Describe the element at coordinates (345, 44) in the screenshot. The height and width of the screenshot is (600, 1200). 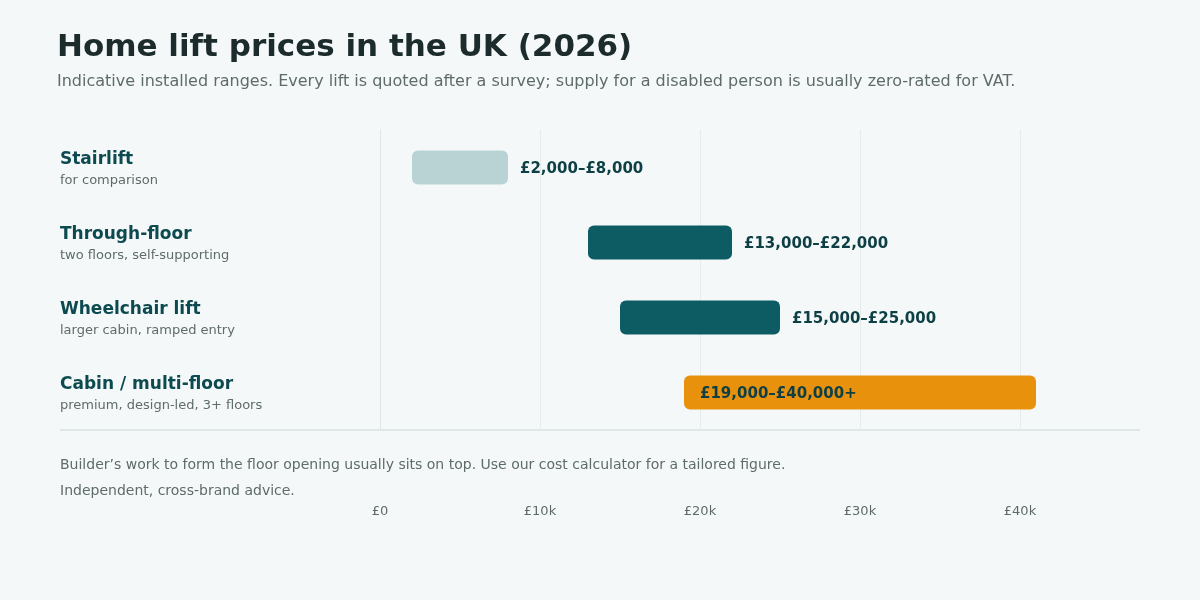
I see `chart-title: Home lift prices in the UK (2026)` at that location.